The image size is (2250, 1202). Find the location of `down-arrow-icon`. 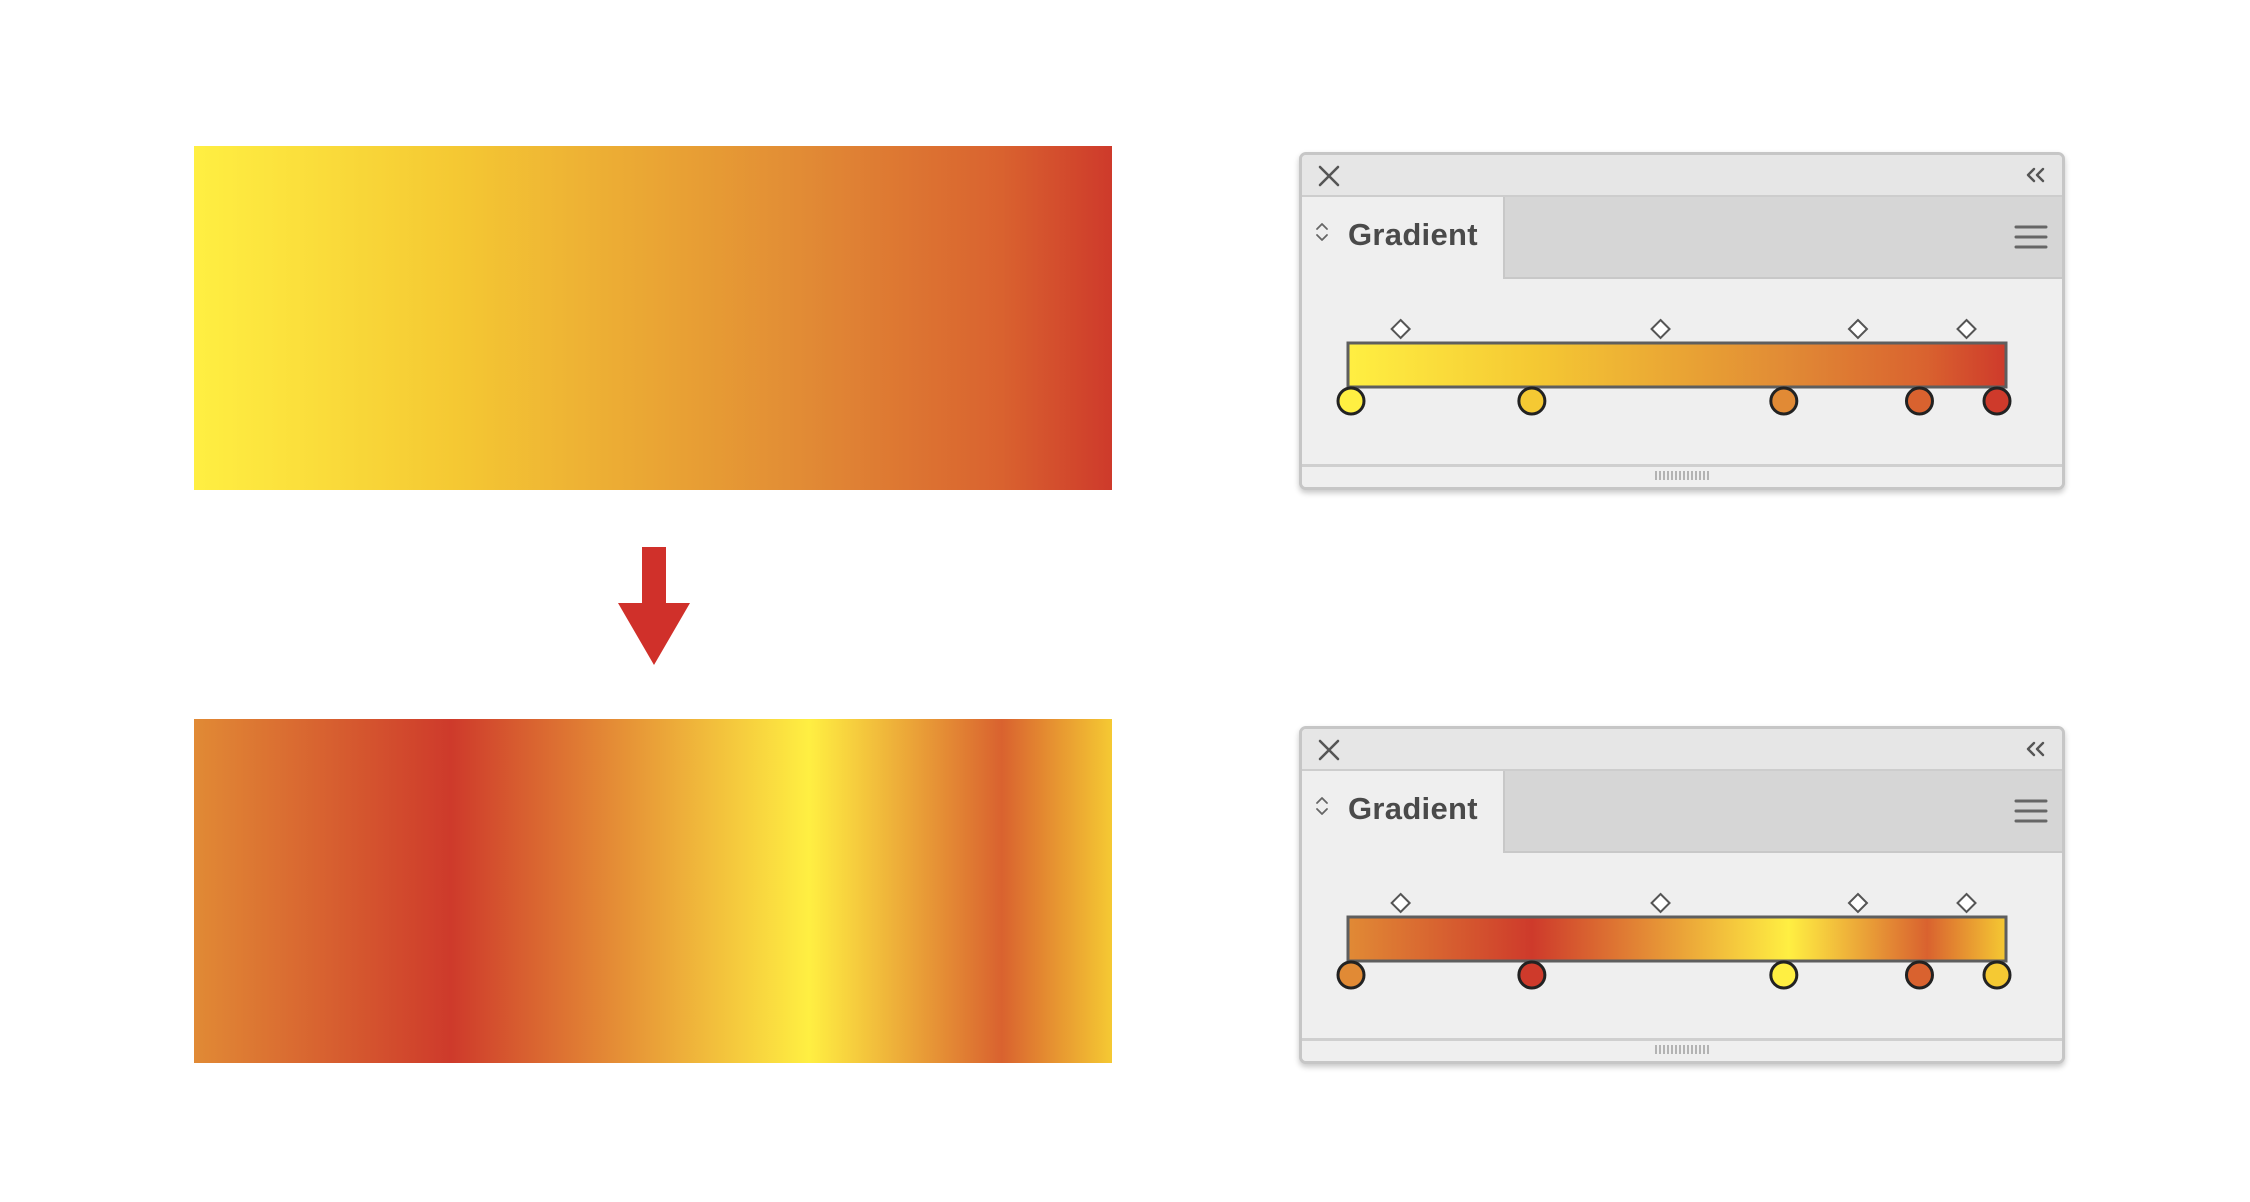

down-arrow-icon is located at coordinates (654, 606).